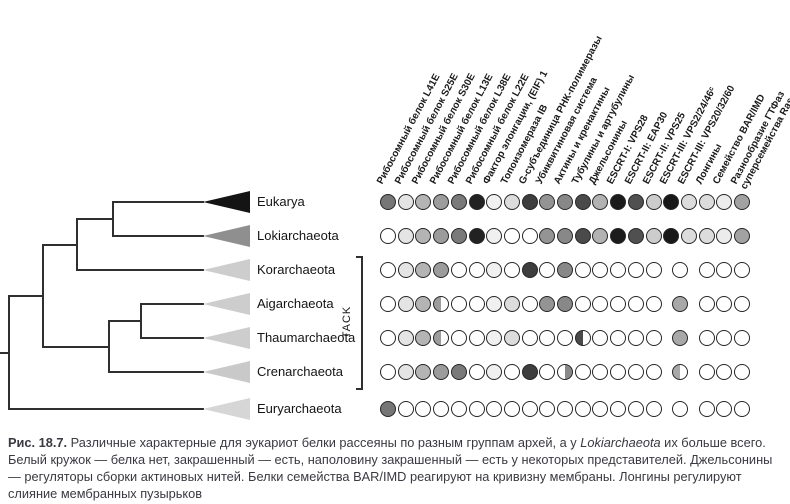 The image size is (790, 504). Describe the element at coordinates (458, 409) in the screenshot. I see `matrix-cell-euryarchaeota-col5` at that location.